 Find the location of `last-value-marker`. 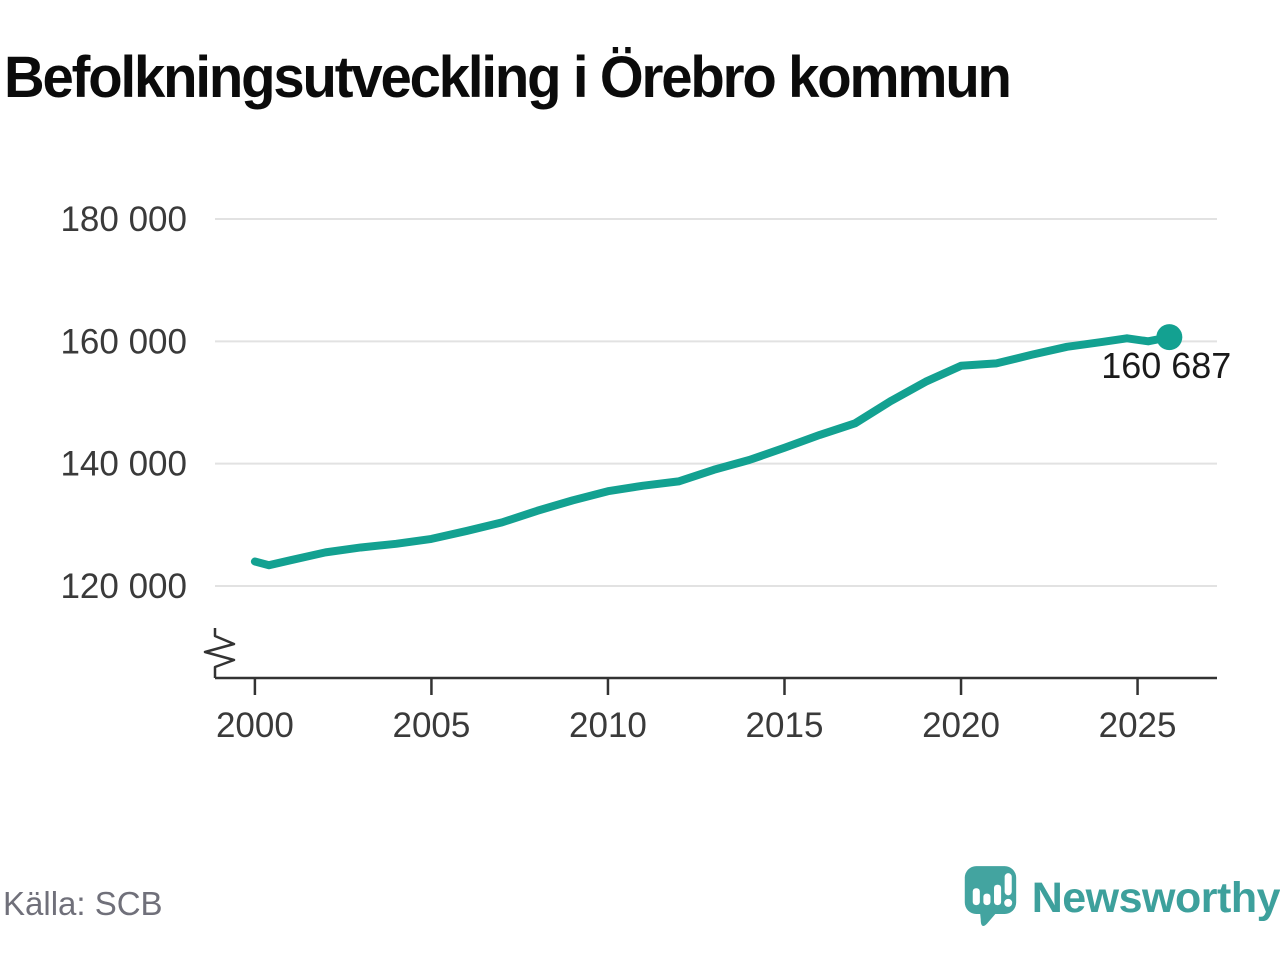

last-value-marker is located at coordinates (1169, 337).